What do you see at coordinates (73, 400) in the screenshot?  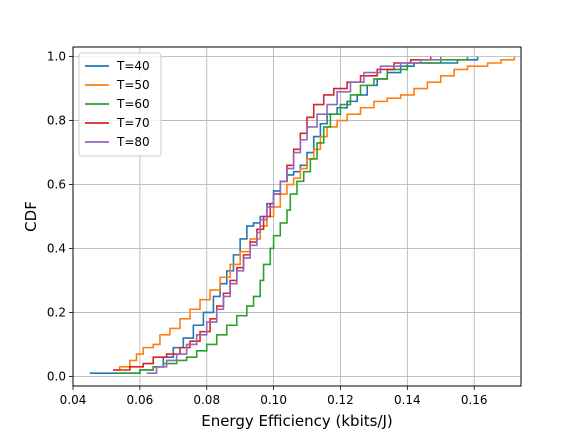 I see `x-tick-label: 0.04` at bounding box center [73, 400].